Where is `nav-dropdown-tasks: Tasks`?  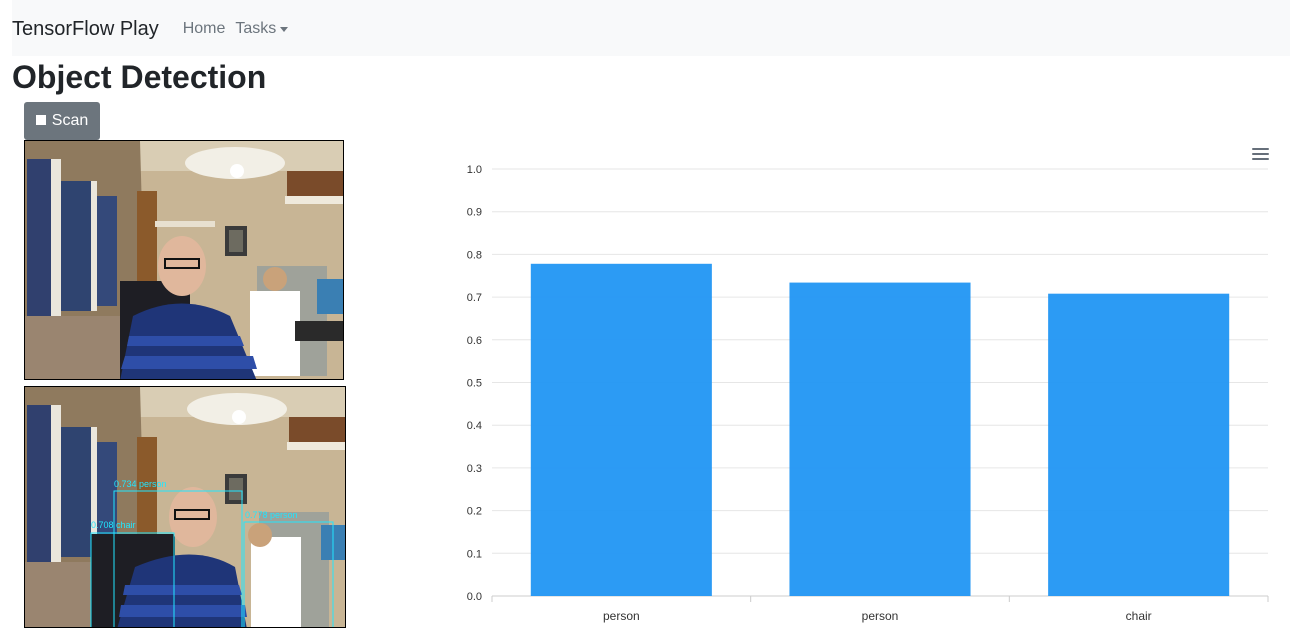 nav-dropdown-tasks: Tasks is located at coordinates (262, 28).